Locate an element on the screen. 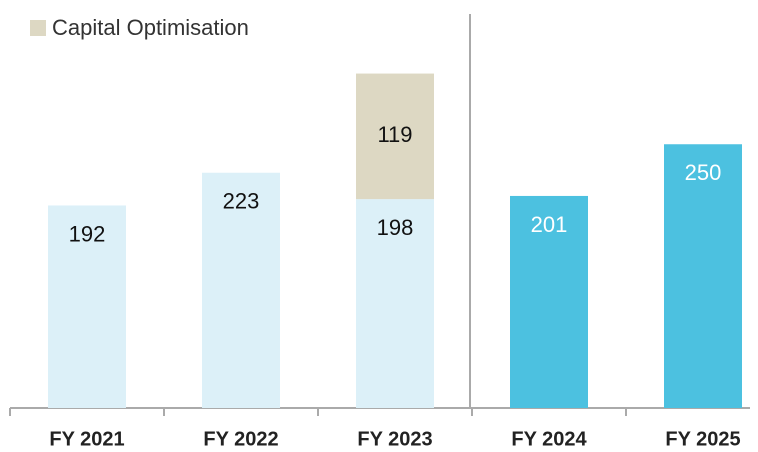 This screenshot has width=758, height=452. value-label: 201 is located at coordinates (549, 224).